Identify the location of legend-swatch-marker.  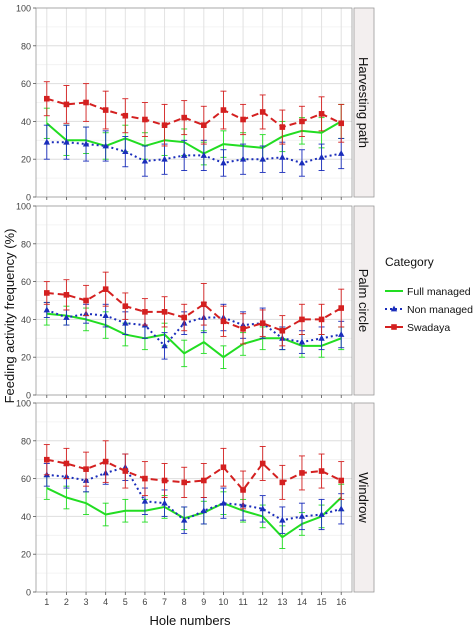
(394, 308).